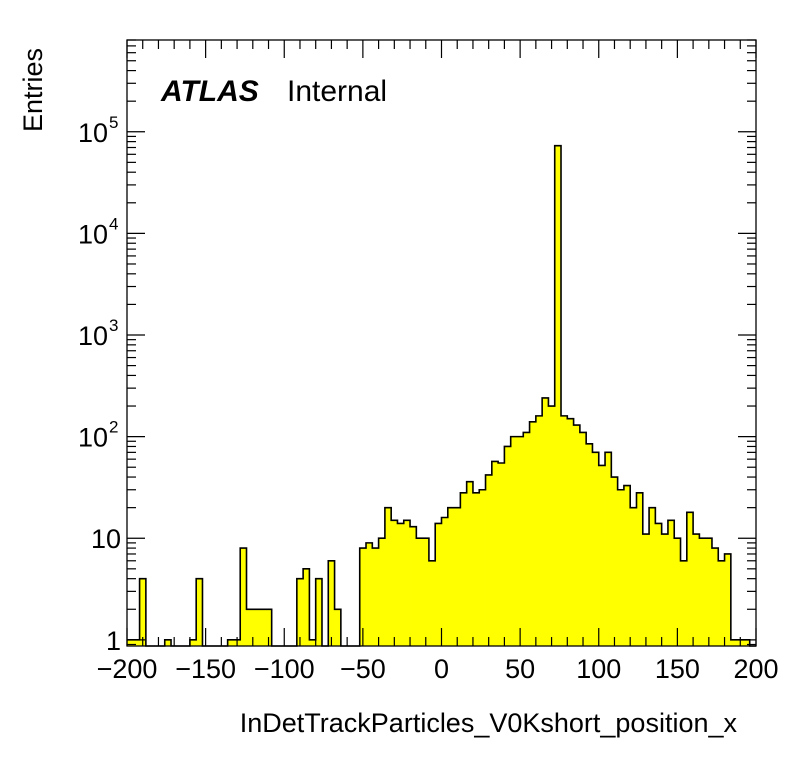 This screenshot has width=796, height=772. Describe the element at coordinates (113, 223) in the screenshot. I see `y-tick-exponent: 4` at that location.